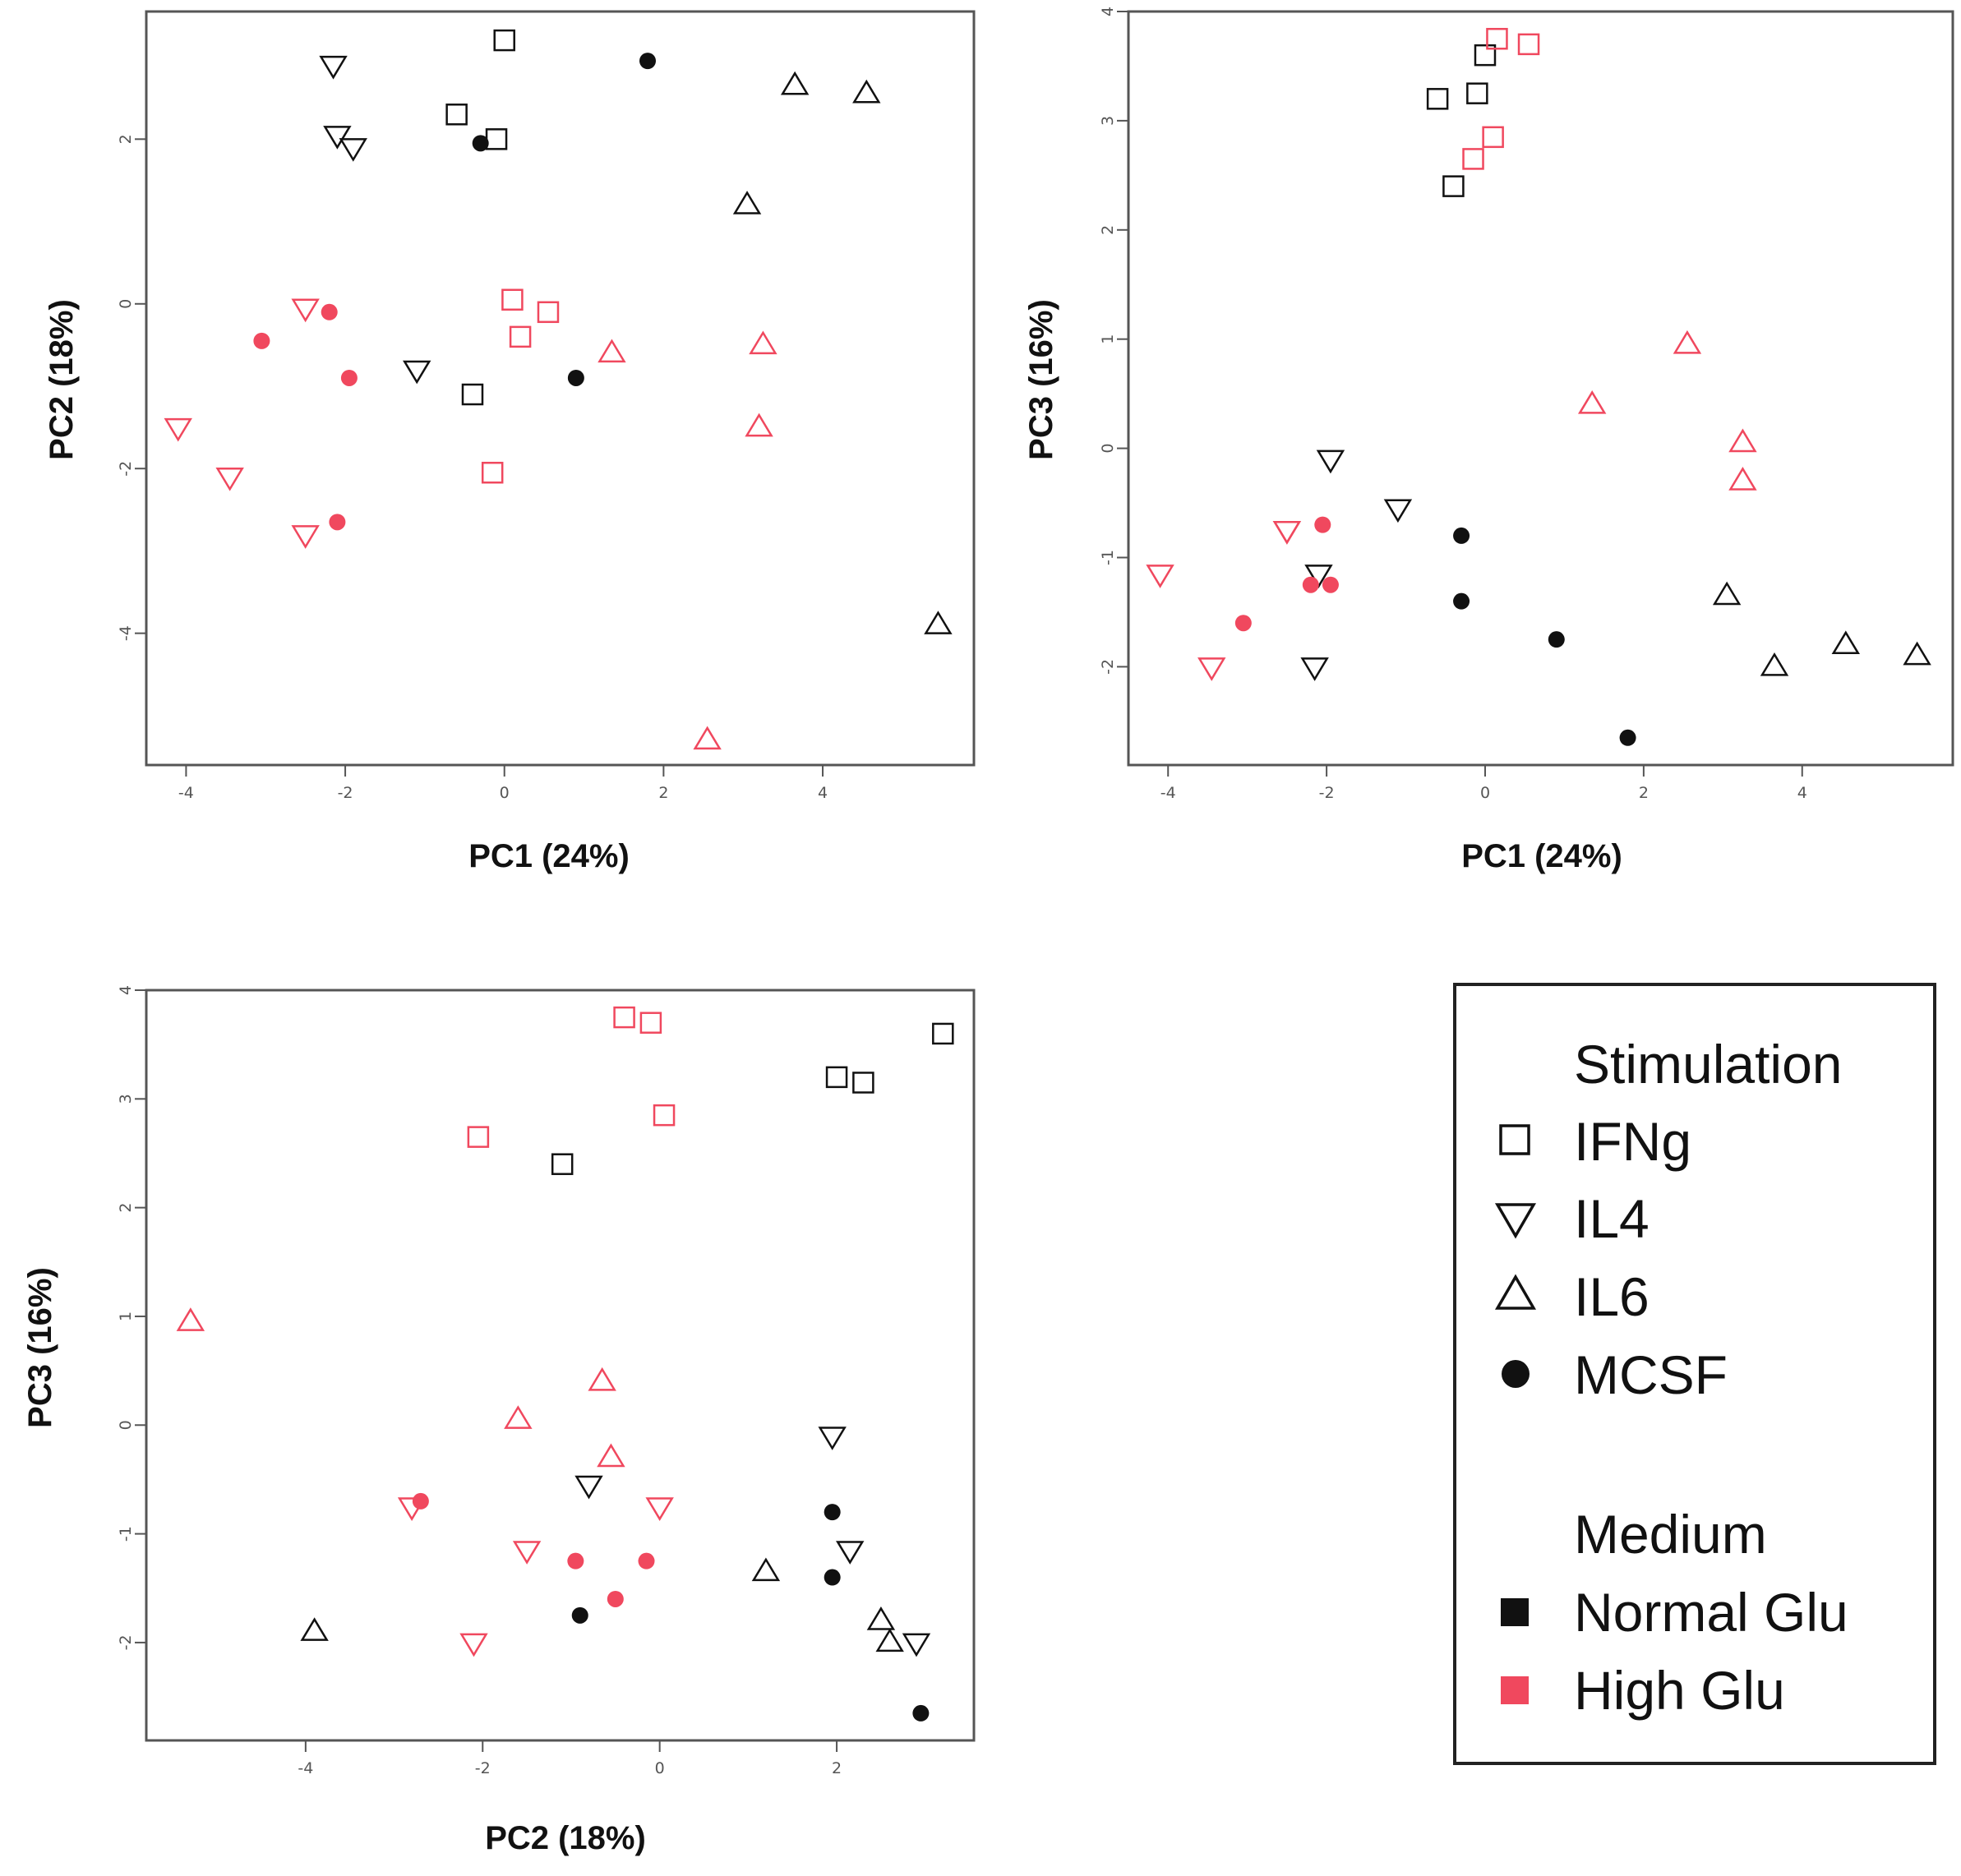 The image size is (1961, 1876). What do you see at coordinates (126, 990) in the screenshot?
I see `y-tick-label: 4` at bounding box center [126, 990].